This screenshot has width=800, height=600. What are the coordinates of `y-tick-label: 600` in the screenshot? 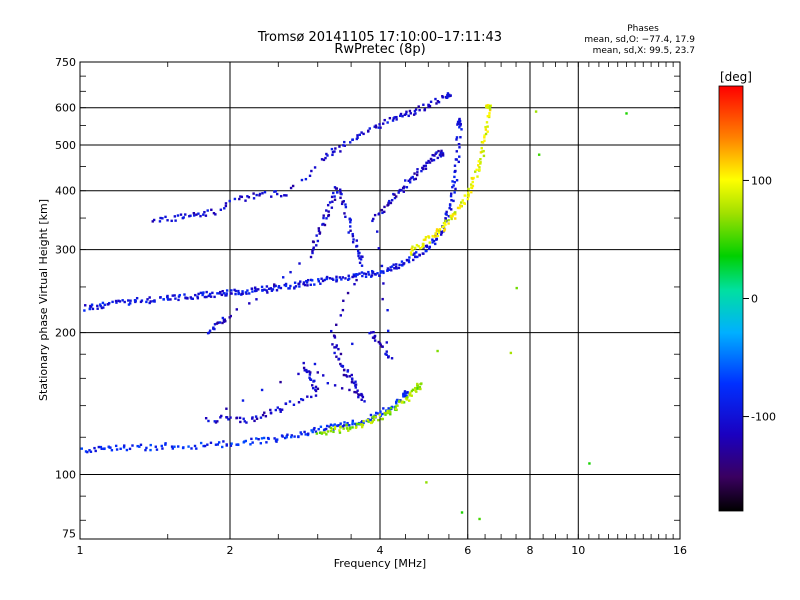 It's located at (65, 108).